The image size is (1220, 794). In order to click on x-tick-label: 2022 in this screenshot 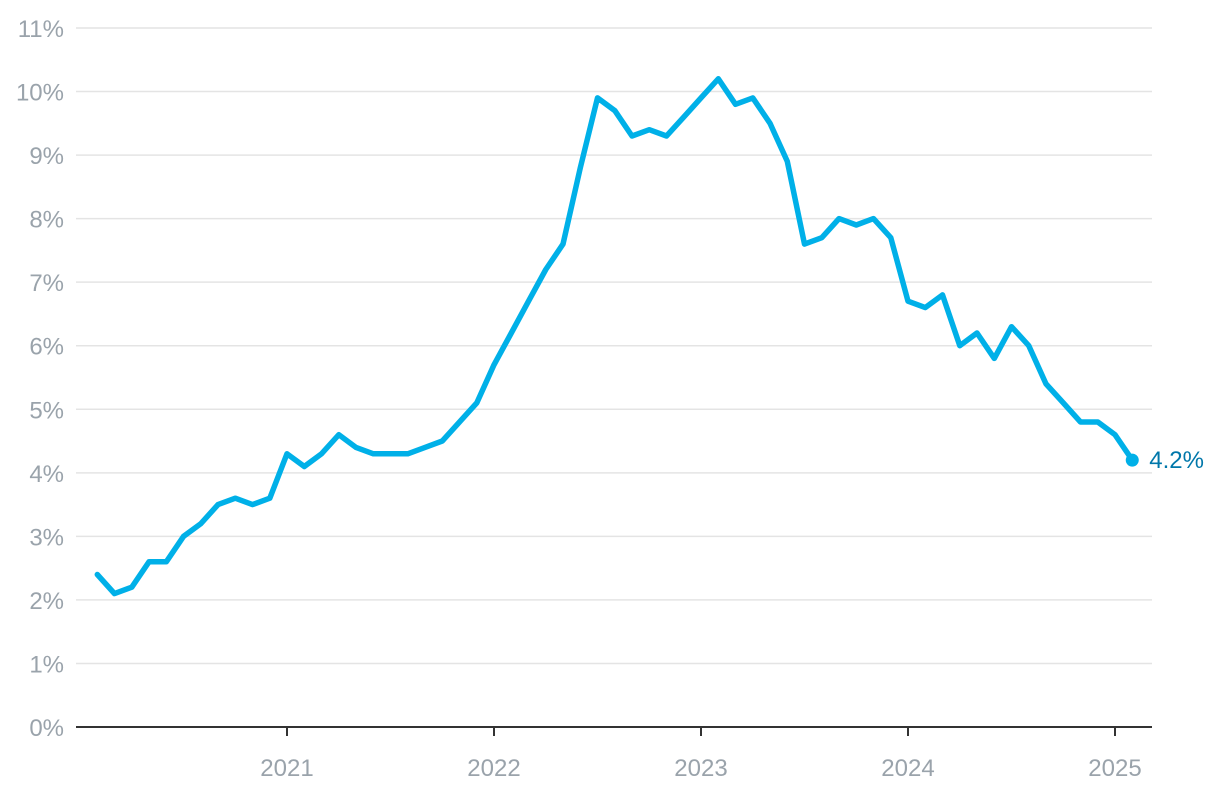, I will do `click(493, 768)`.